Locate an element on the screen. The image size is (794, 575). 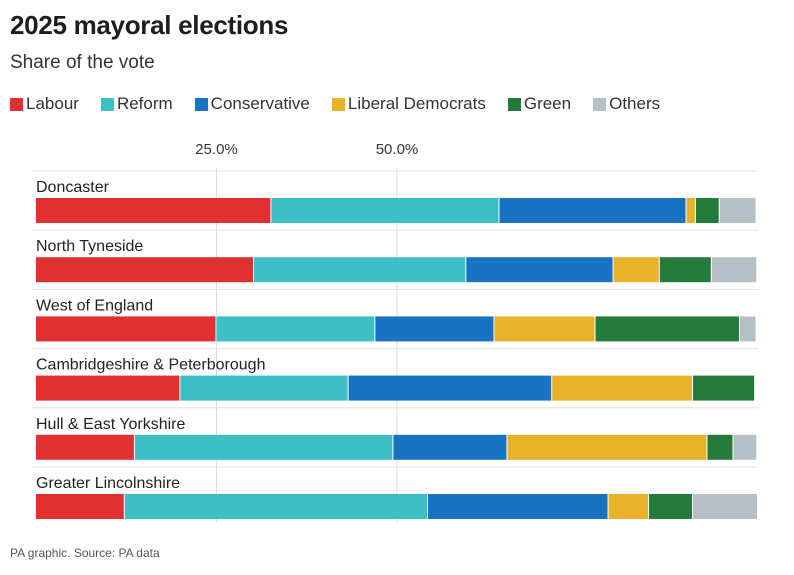
legend-item-liberal-democrats: Liberal Democrats is located at coordinates (408, 104).